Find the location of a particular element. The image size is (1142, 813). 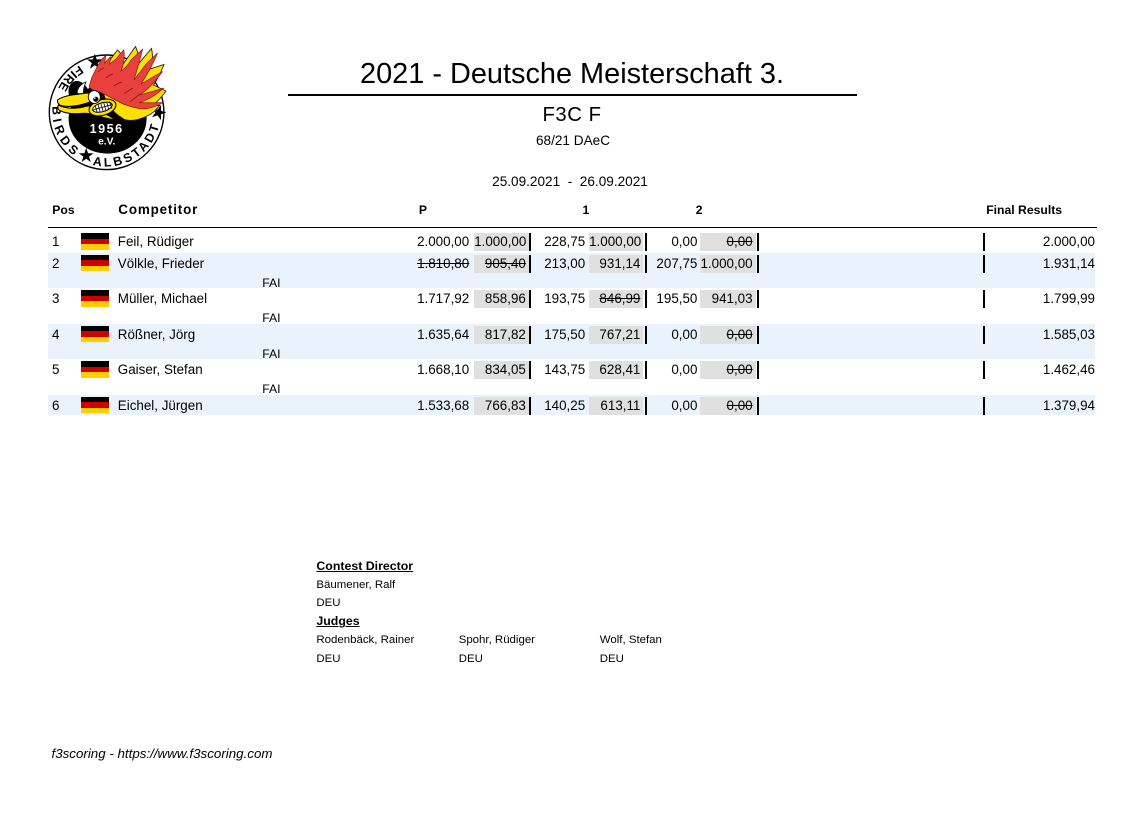

svg-text: e.V. is located at coordinates (106, 142).